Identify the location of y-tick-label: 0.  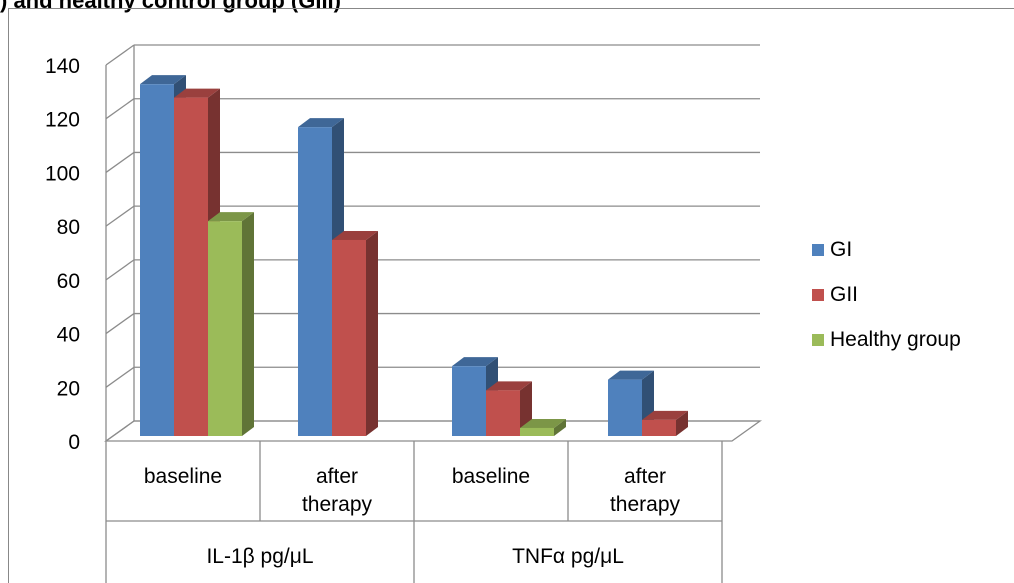
(74, 442).